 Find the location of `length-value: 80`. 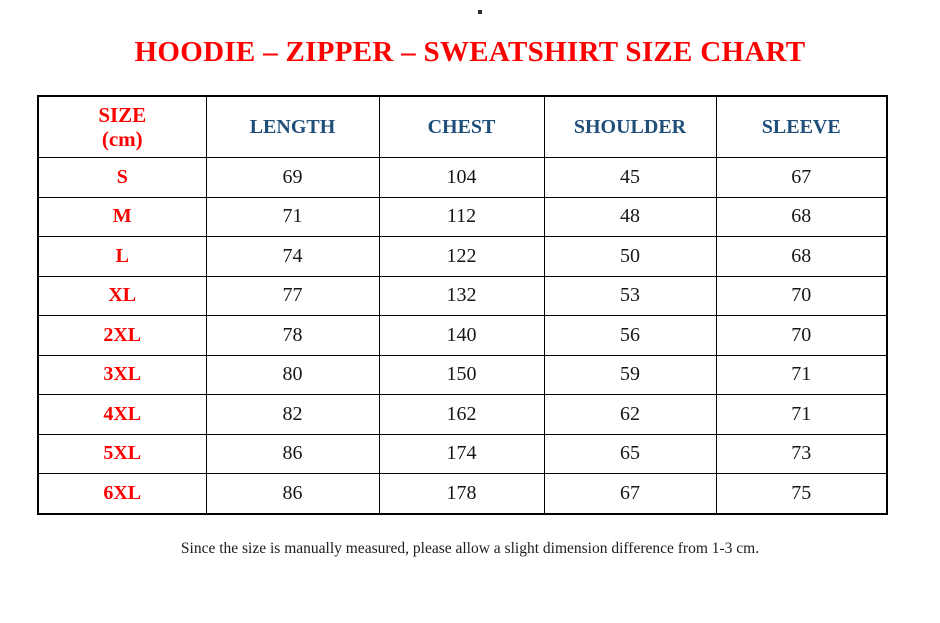

length-value: 80 is located at coordinates (292, 374).